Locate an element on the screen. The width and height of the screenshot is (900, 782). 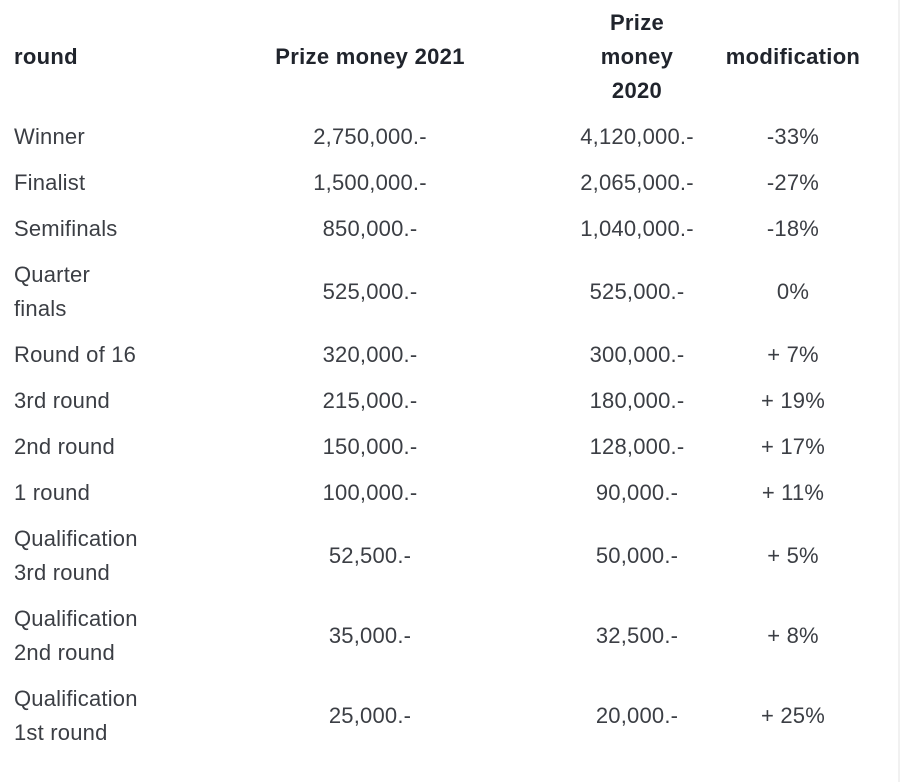
prize-2020-cell: 300,000.- is located at coordinates (637, 354).